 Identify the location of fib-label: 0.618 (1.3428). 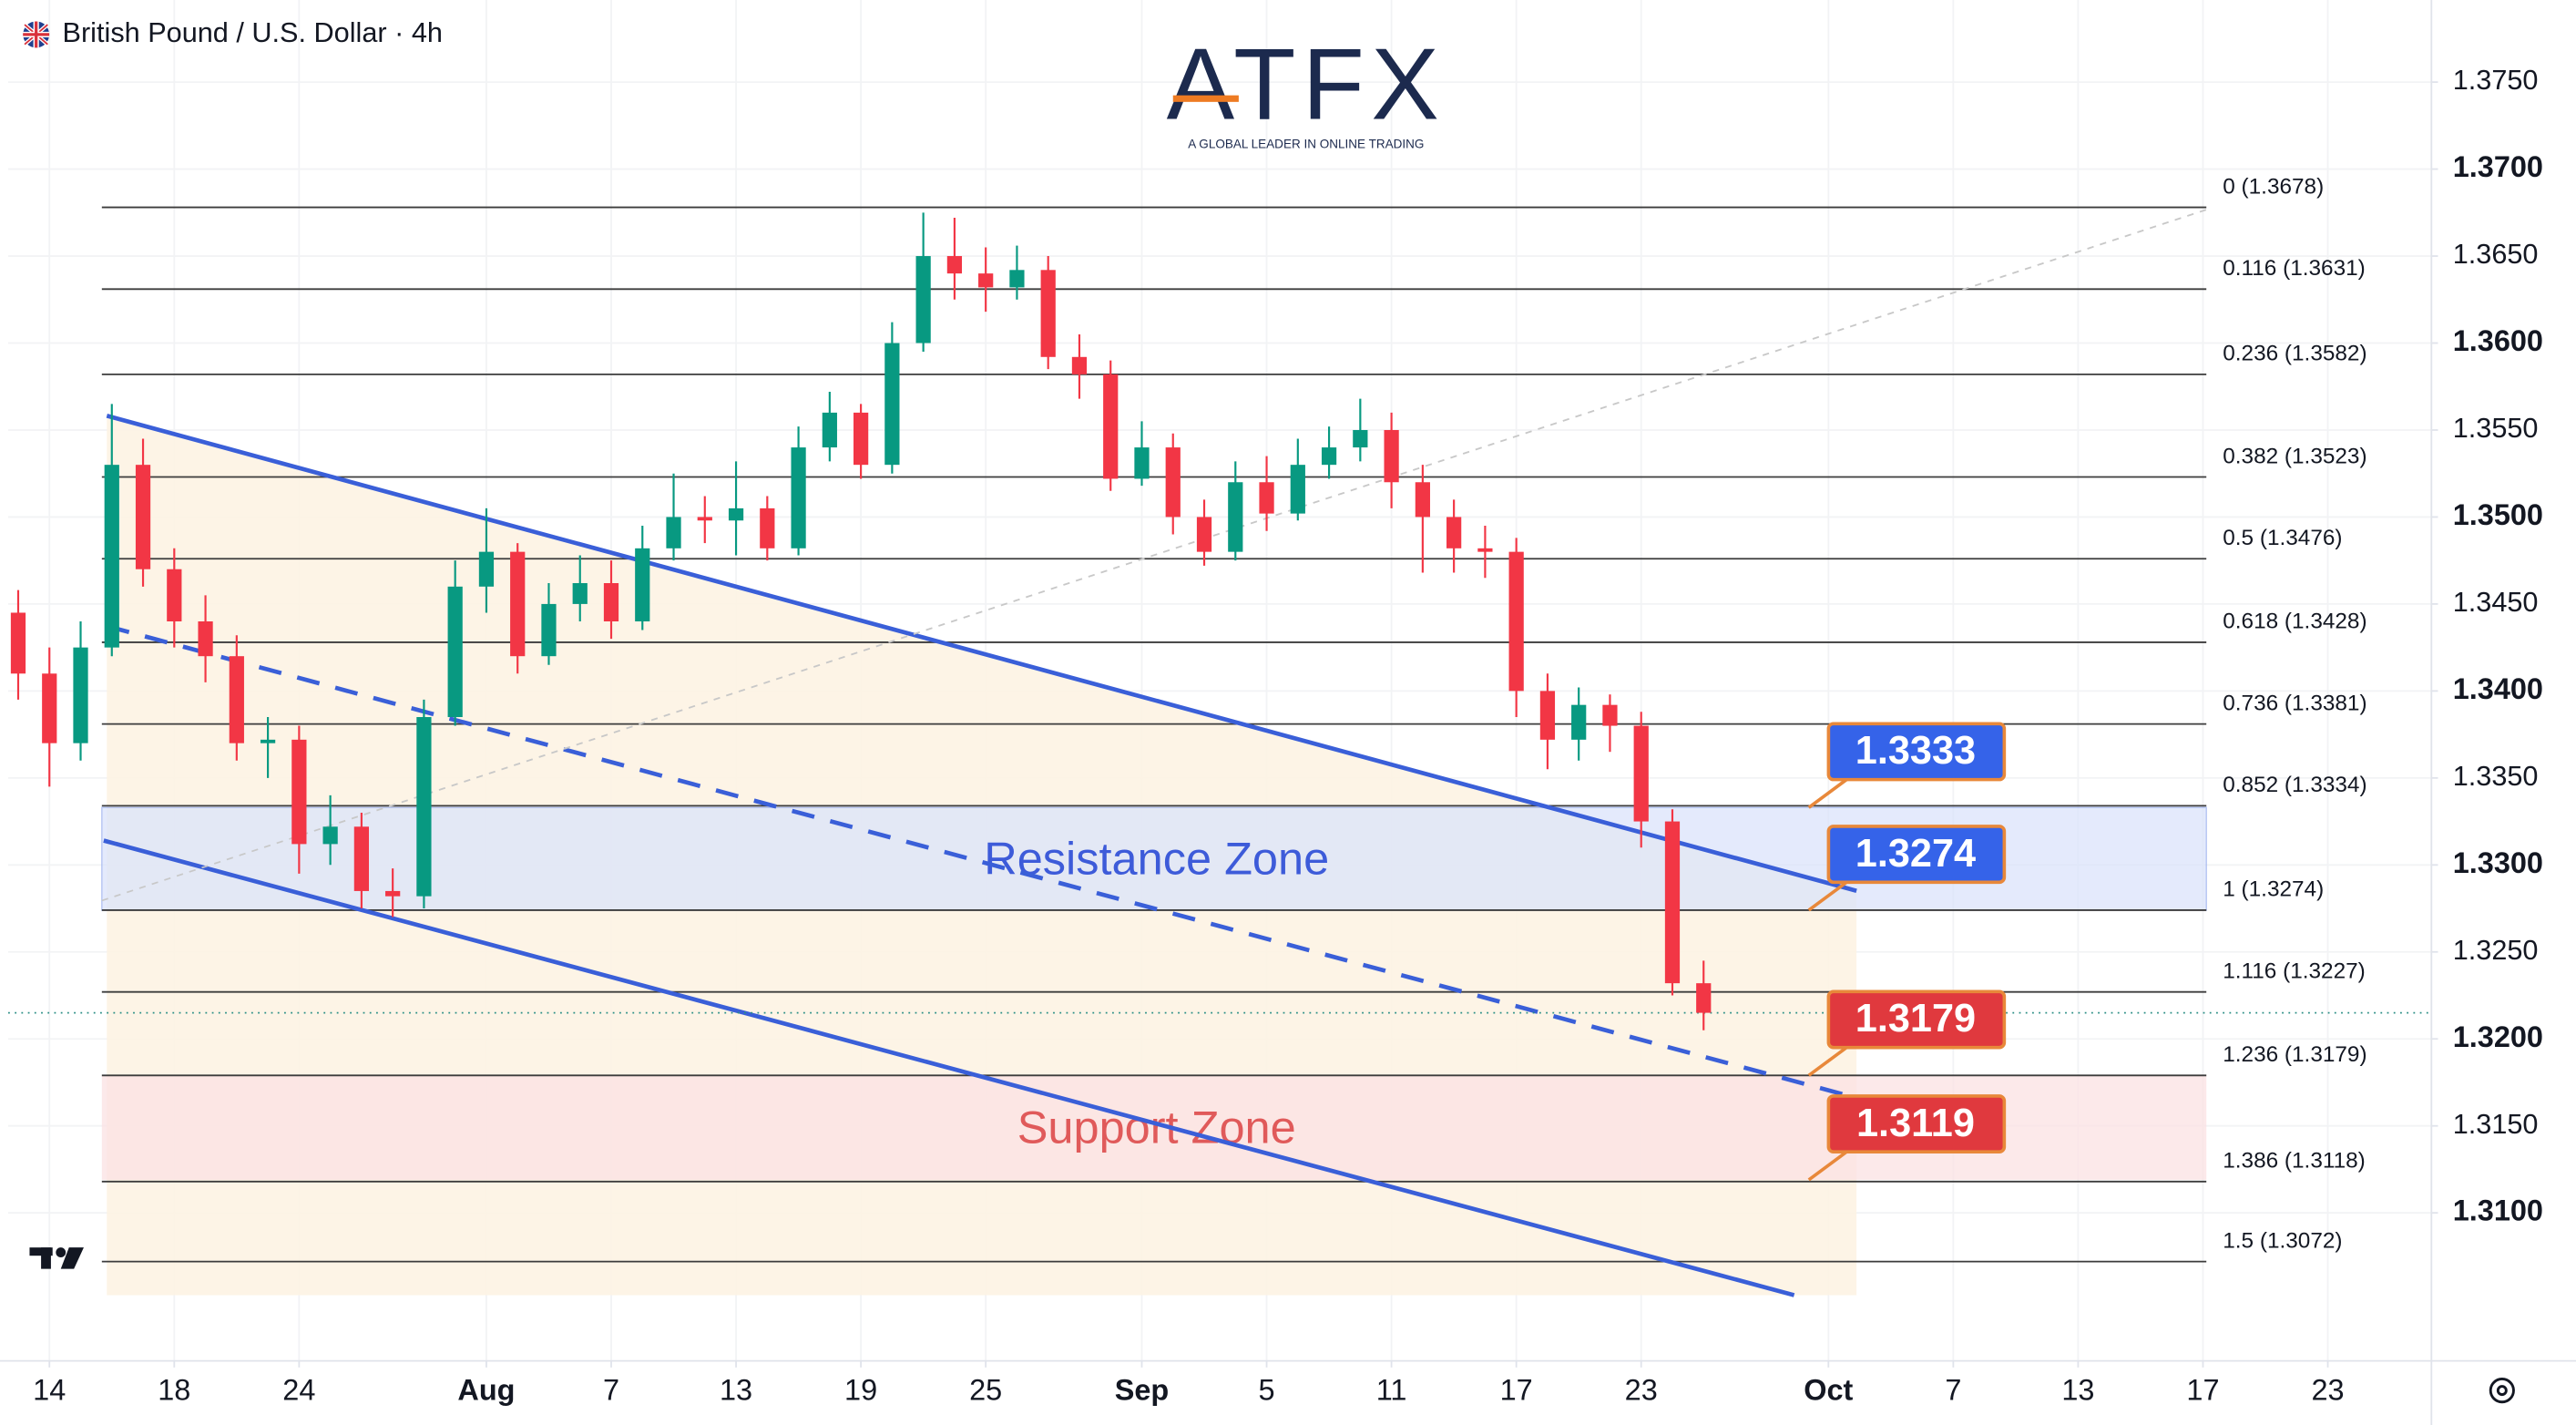
(2294, 622).